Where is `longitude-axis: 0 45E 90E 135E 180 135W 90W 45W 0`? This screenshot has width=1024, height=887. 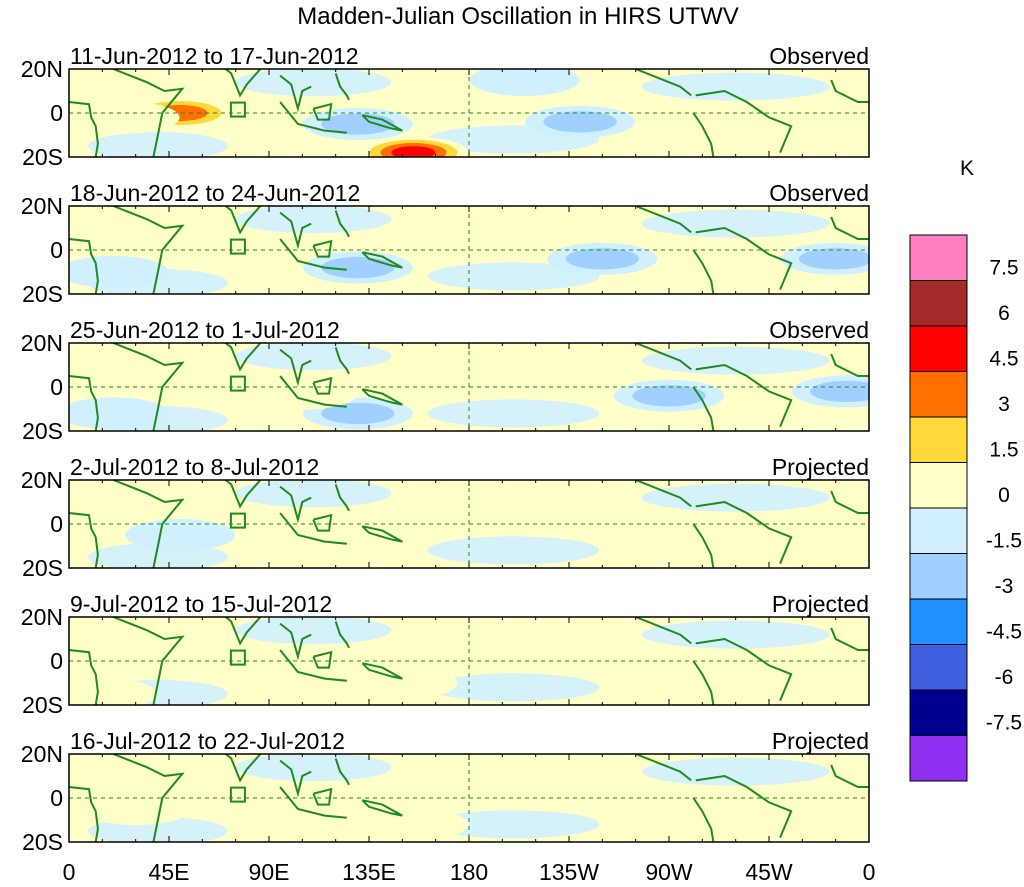 longitude-axis: 0 45E 90E 135E 180 135W 90W 45W 0 is located at coordinates (469, 872).